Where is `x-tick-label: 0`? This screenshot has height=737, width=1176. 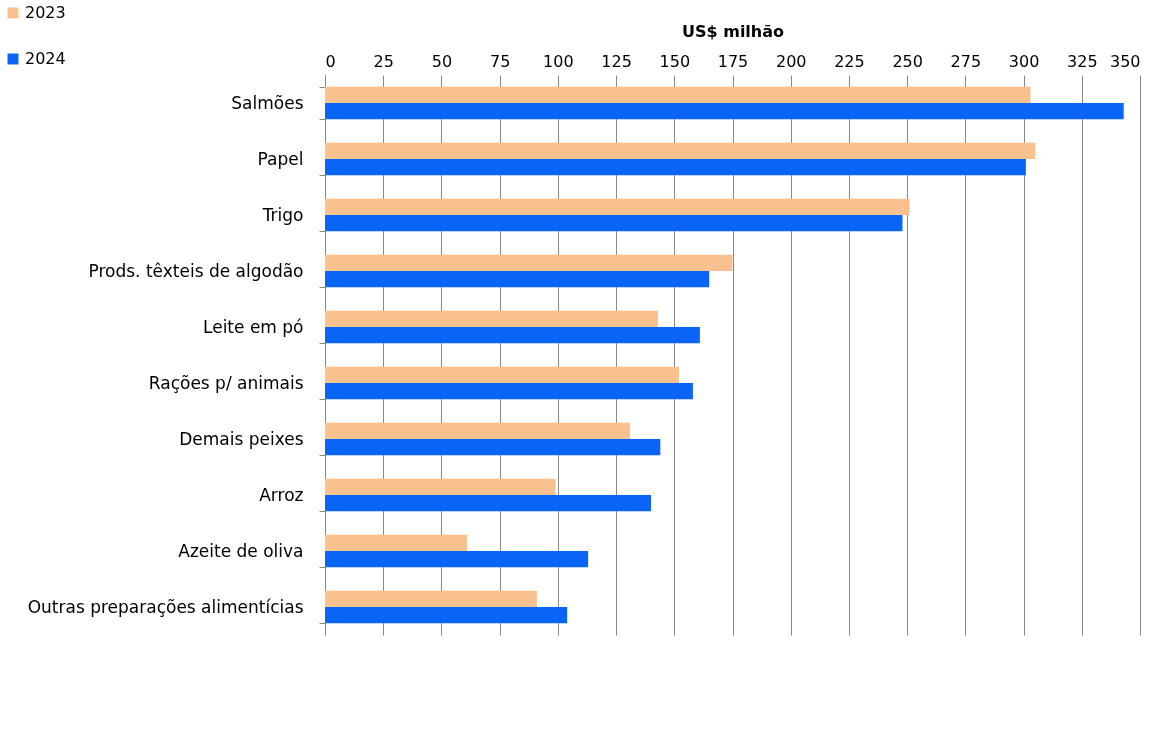 x-tick-label: 0 is located at coordinates (330, 61).